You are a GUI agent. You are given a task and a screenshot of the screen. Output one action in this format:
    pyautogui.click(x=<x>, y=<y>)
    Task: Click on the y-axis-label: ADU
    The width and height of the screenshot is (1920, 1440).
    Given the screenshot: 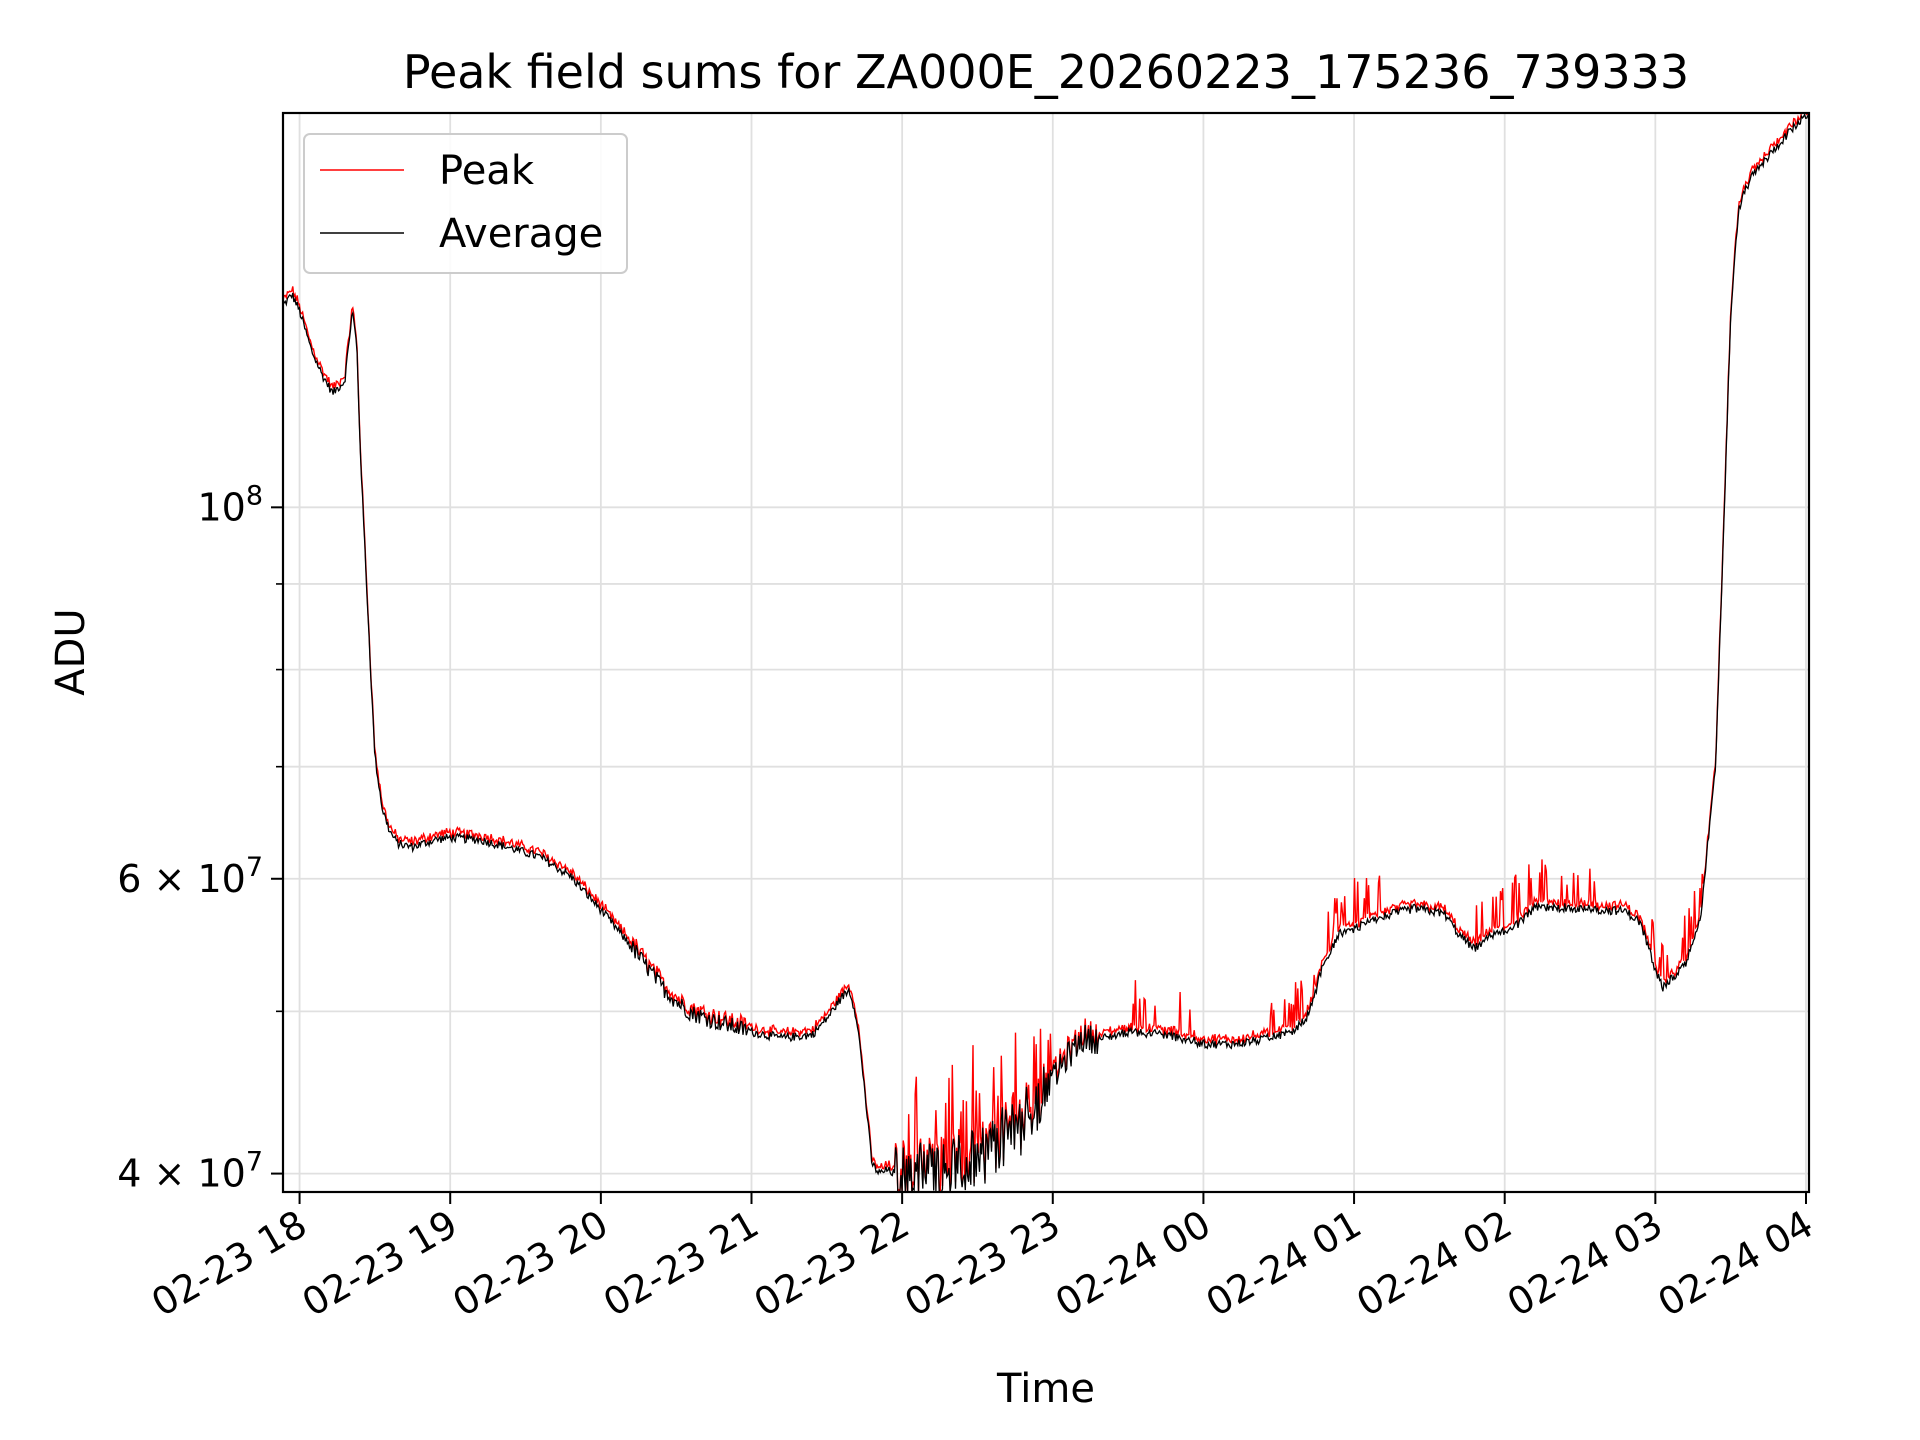 What is the action you would take?
    pyautogui.click(x=71, y=651)
    